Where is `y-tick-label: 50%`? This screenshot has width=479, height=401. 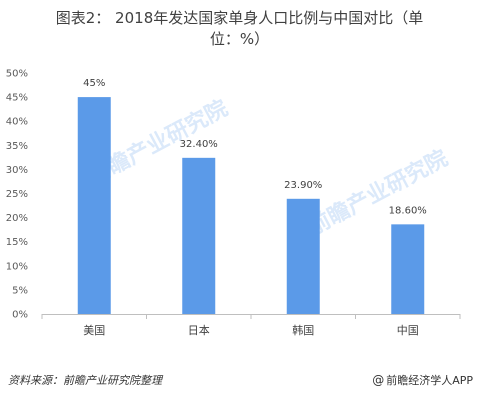
y-tick-label: 50% is located at coordinates (17, 74).